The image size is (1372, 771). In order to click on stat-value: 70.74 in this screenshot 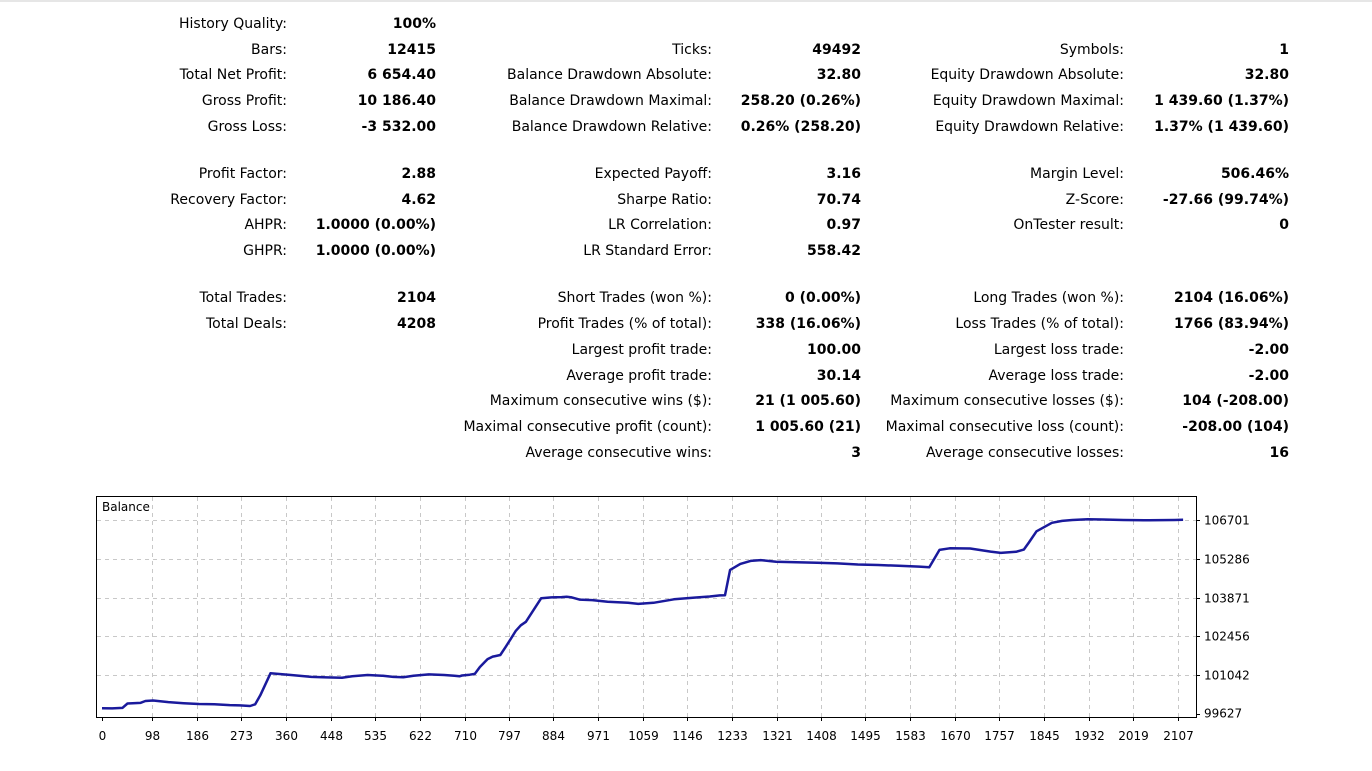, I will do `click(838, 200)`.